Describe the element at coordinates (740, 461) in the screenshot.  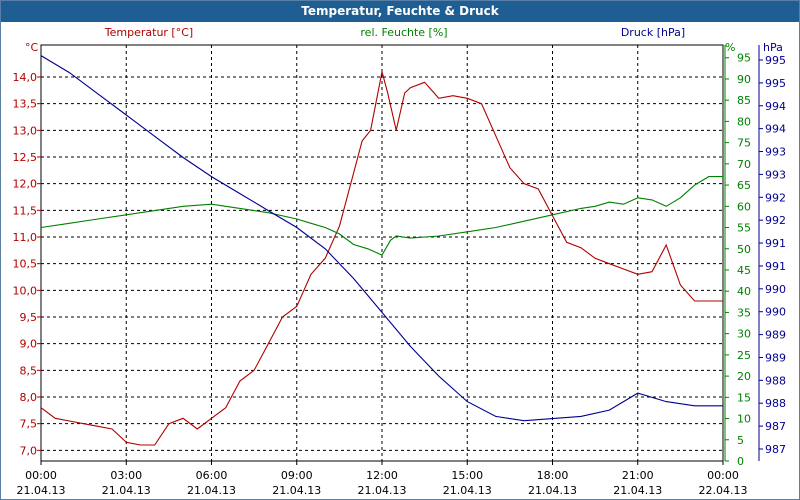
I see `humidity-tick-label: 0` at that location.